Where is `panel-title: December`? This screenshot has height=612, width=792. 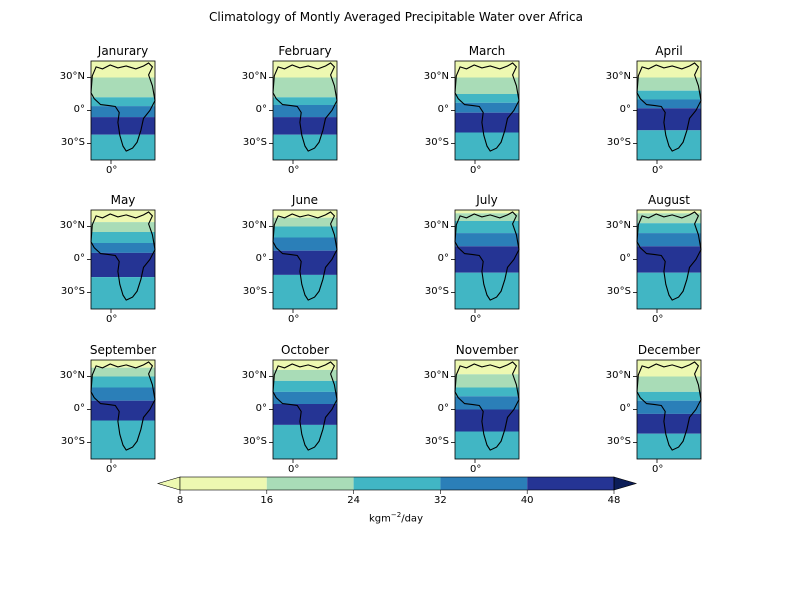
panel-title: December is located at coordinates (669, 350).